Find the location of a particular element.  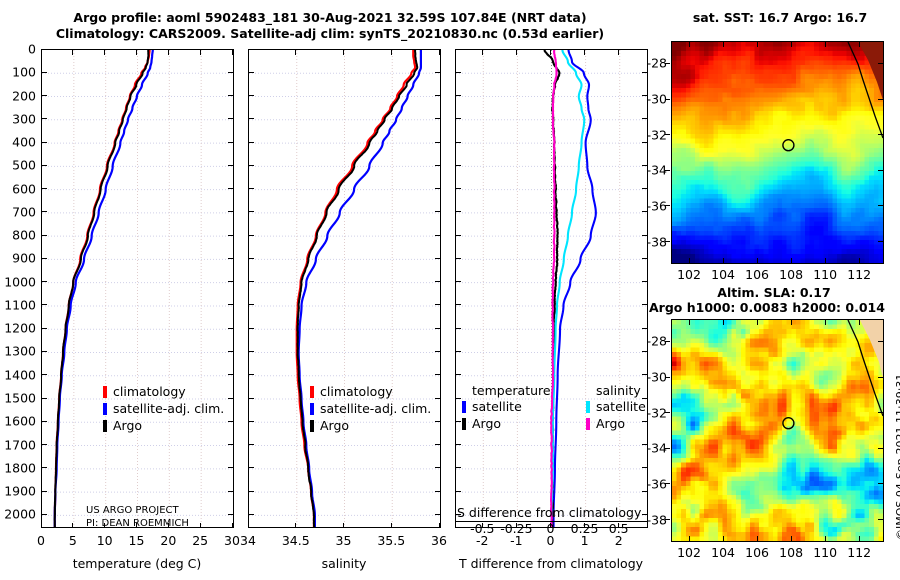

depth-tick-label-600: 600 is located at coordinates (24, 189).